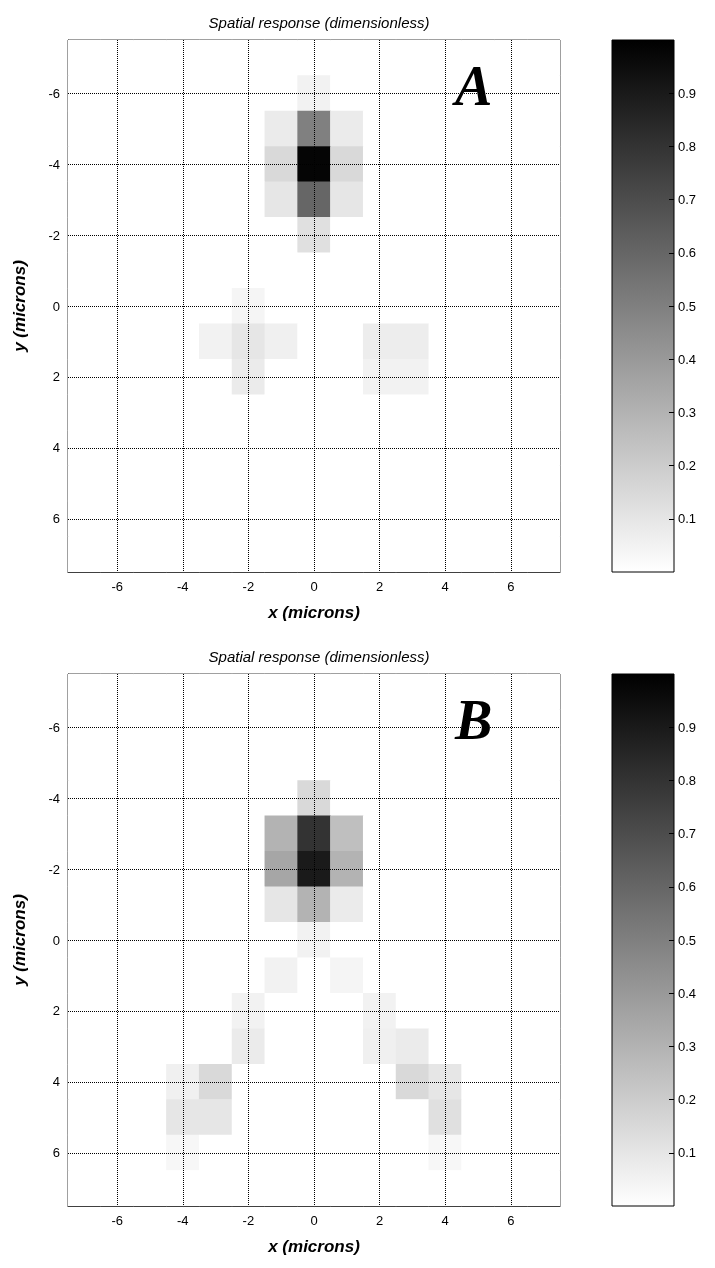 The image size is (715, 1268). Describe the element at coordinates (473, 720) in the screenshot. I see `annotation: B` at that location.